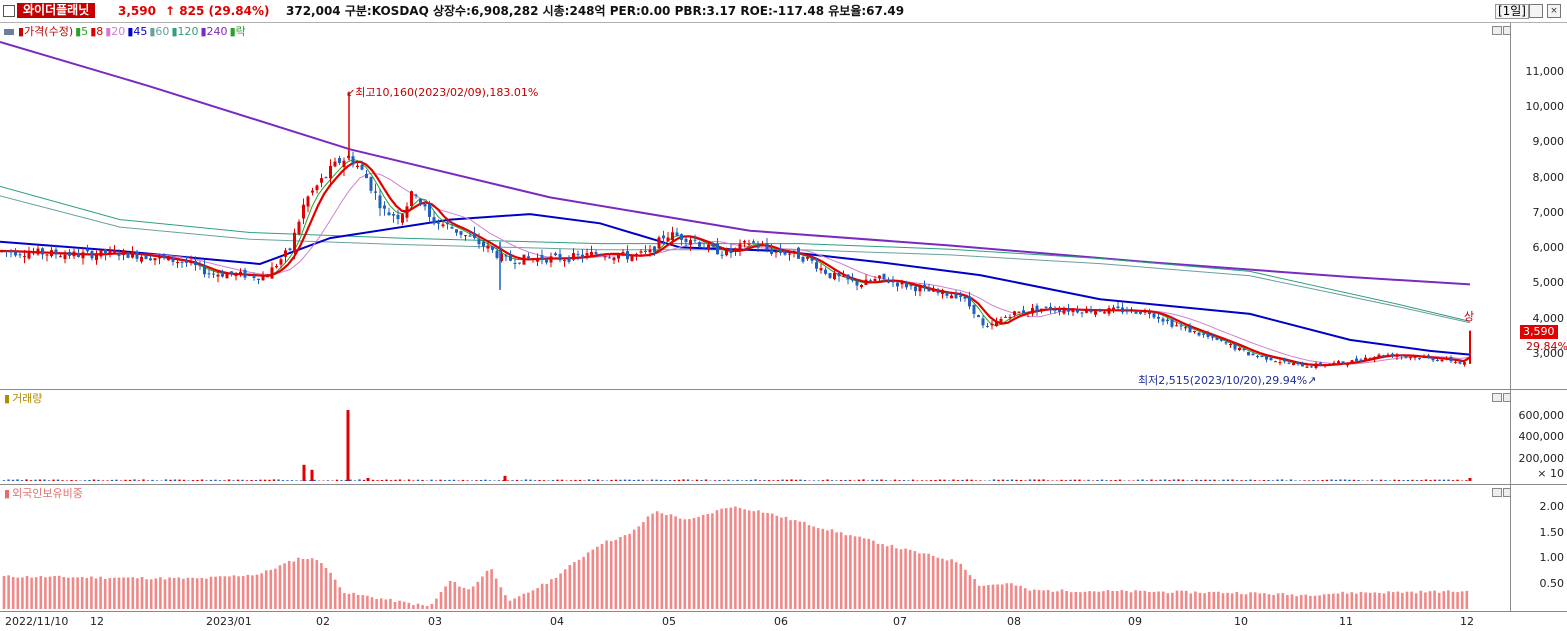 The width and height of the screenshot is (1567, 631). Describe the element at coordinates (56, 10) in the screenshot. I see `stock-name: 와이더플래닛` at that location.